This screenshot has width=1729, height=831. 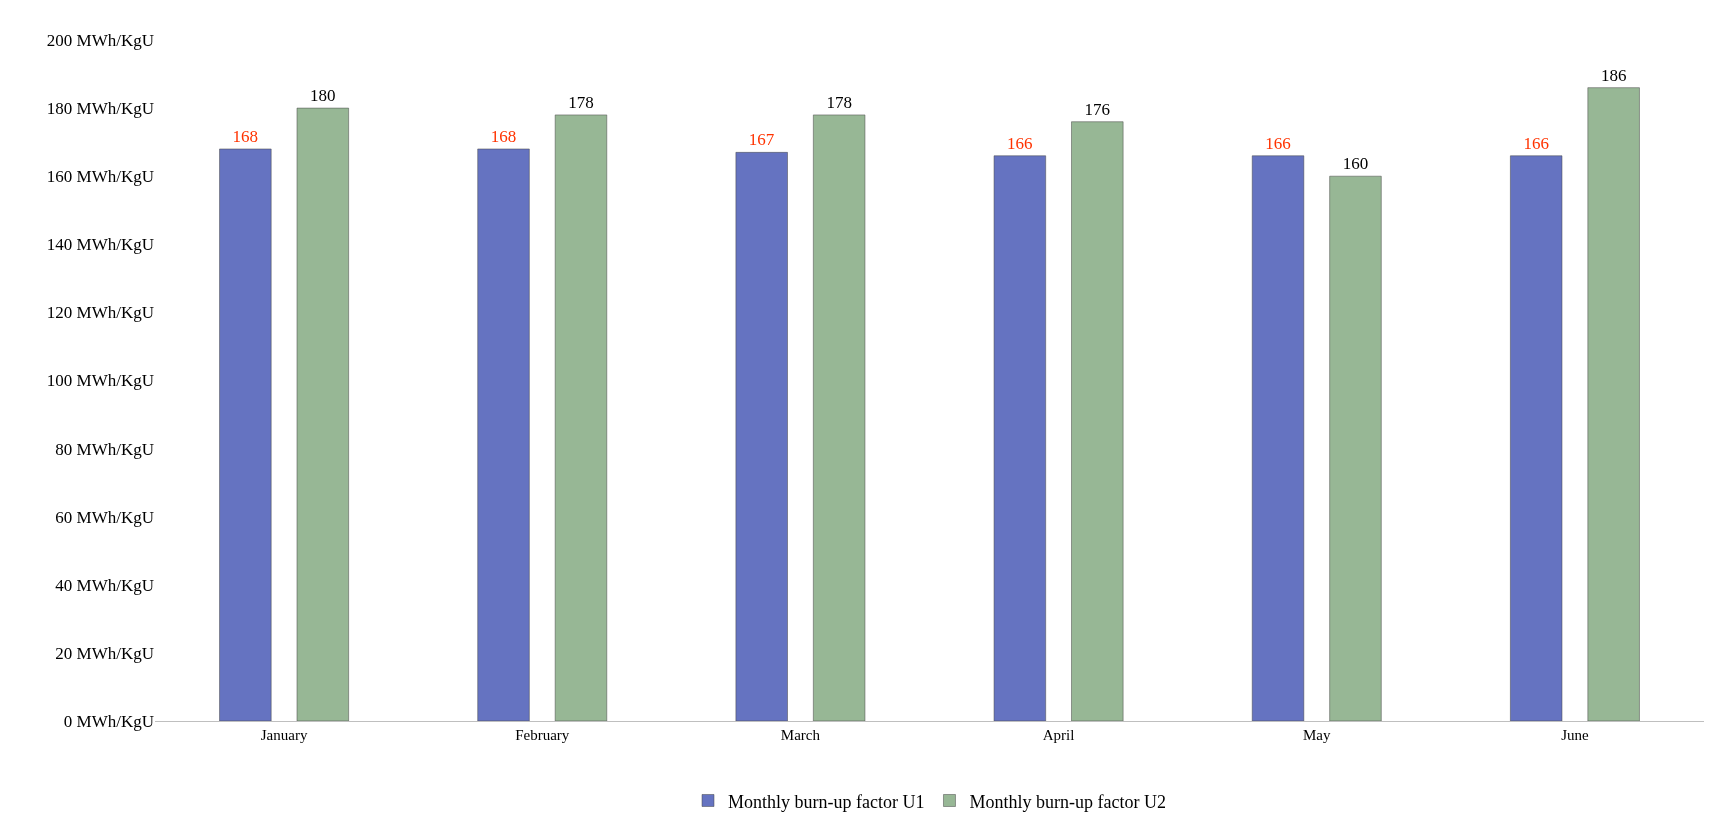 What do you see at coordinates (108, 721) in the screenshot?
I see `y-tick-label: 0 MWh/KgU` at bounding box center [108, 721].